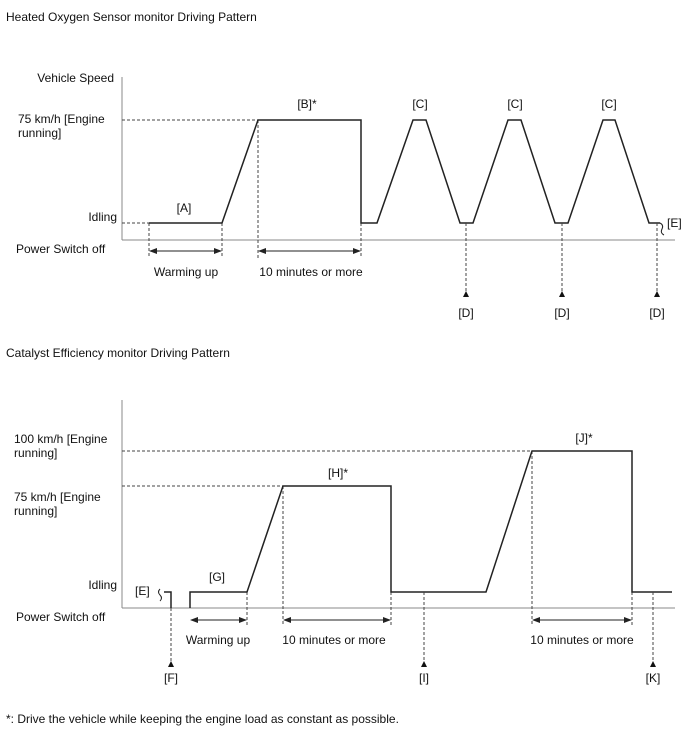 The width and height of the screenshot is (688, 755). What do you see at coordinates (514, 104) in the screenshot?
I see `label-c-2: [C]` at bounding box center [514, 104].